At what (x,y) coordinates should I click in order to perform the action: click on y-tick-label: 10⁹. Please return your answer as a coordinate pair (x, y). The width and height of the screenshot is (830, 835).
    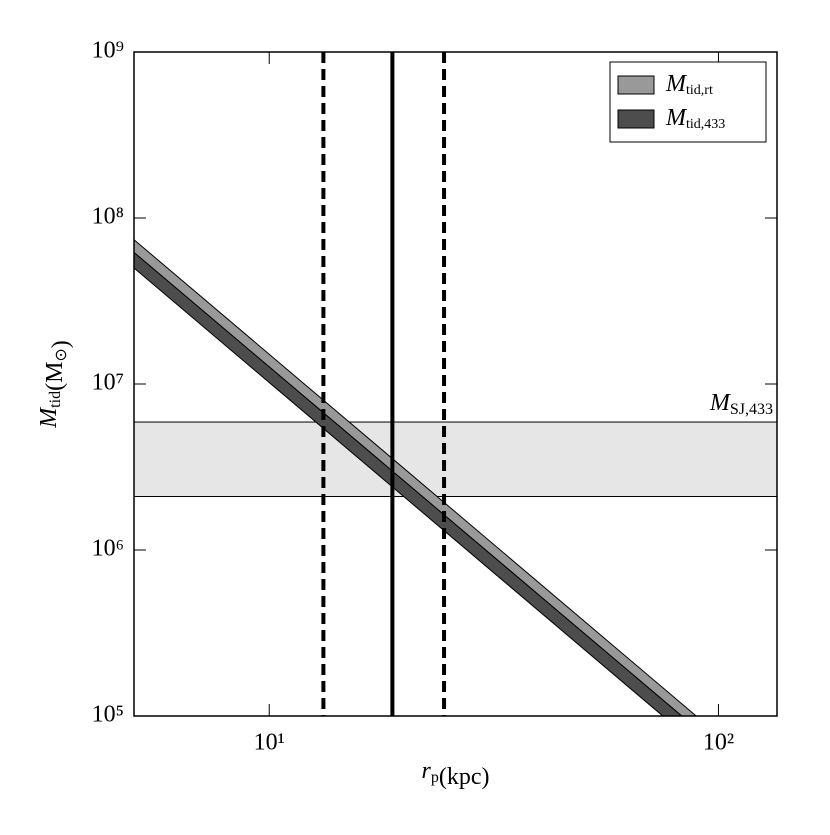
    Looking at the image, I should click on (108, 51).